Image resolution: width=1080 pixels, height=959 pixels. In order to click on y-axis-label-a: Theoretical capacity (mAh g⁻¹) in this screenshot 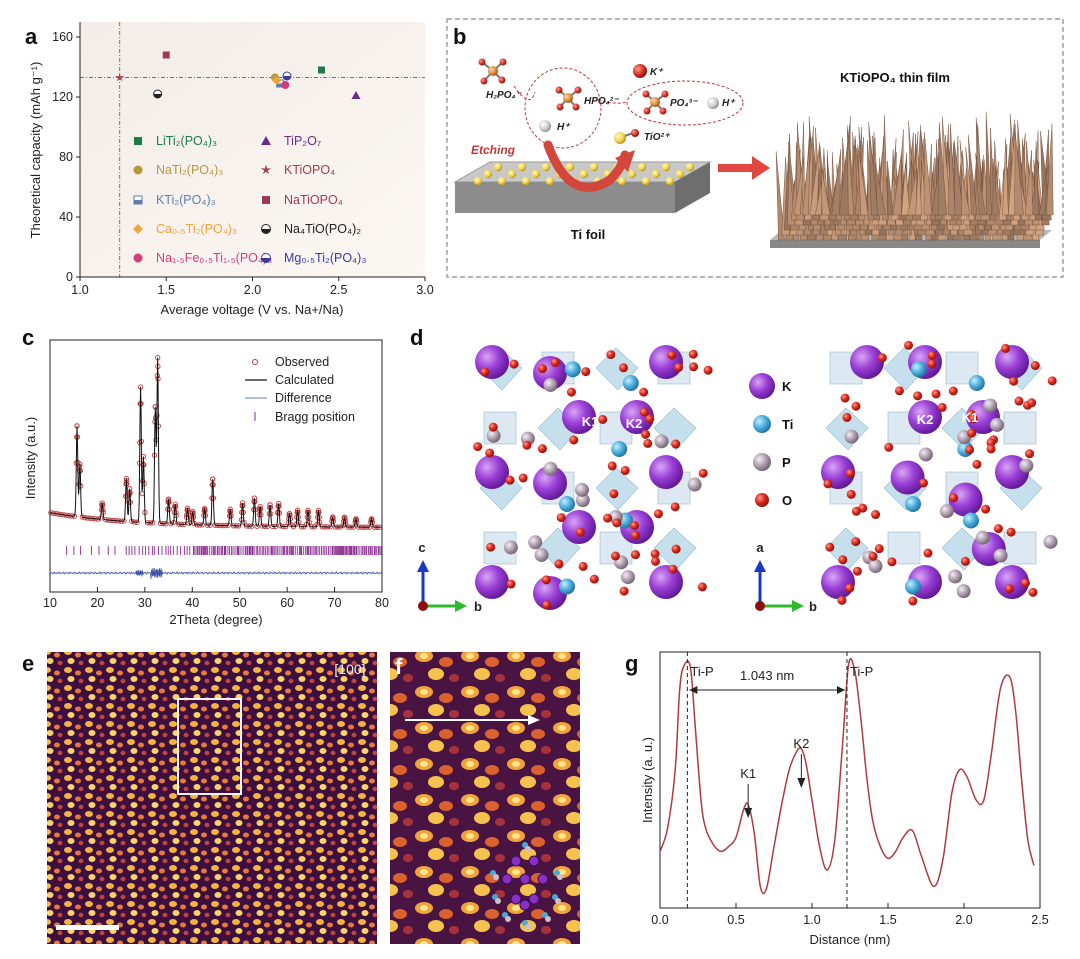, I will do `click(35, 150)`.